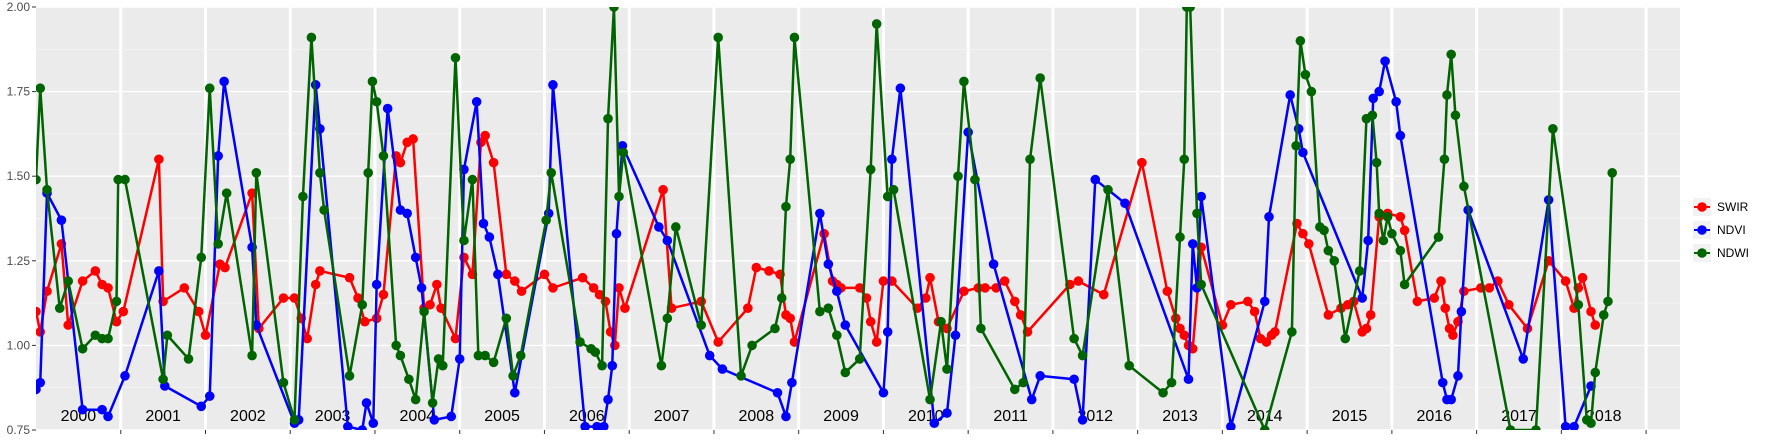 Image resolution: width=1773 pixels, height=442 pixels. What do you see at coordinates (587, 416) in the screenshot?
I see `year-label: 2006` at bounding box center [587, 416].